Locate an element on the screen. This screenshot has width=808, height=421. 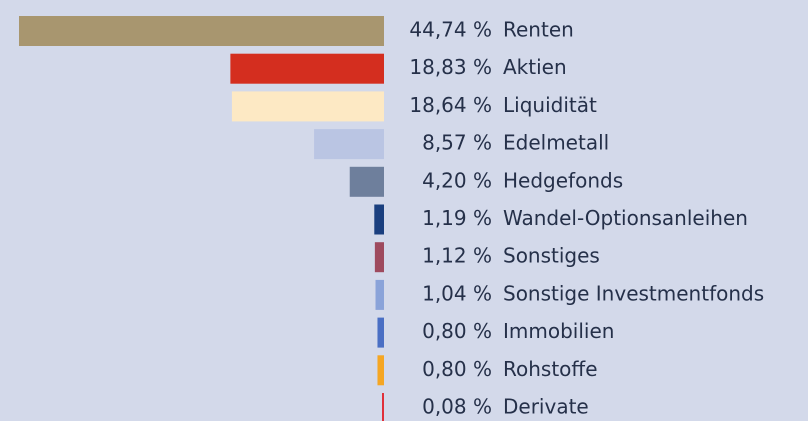
value-label: 44,74 % is located at coordinates (450, 30).